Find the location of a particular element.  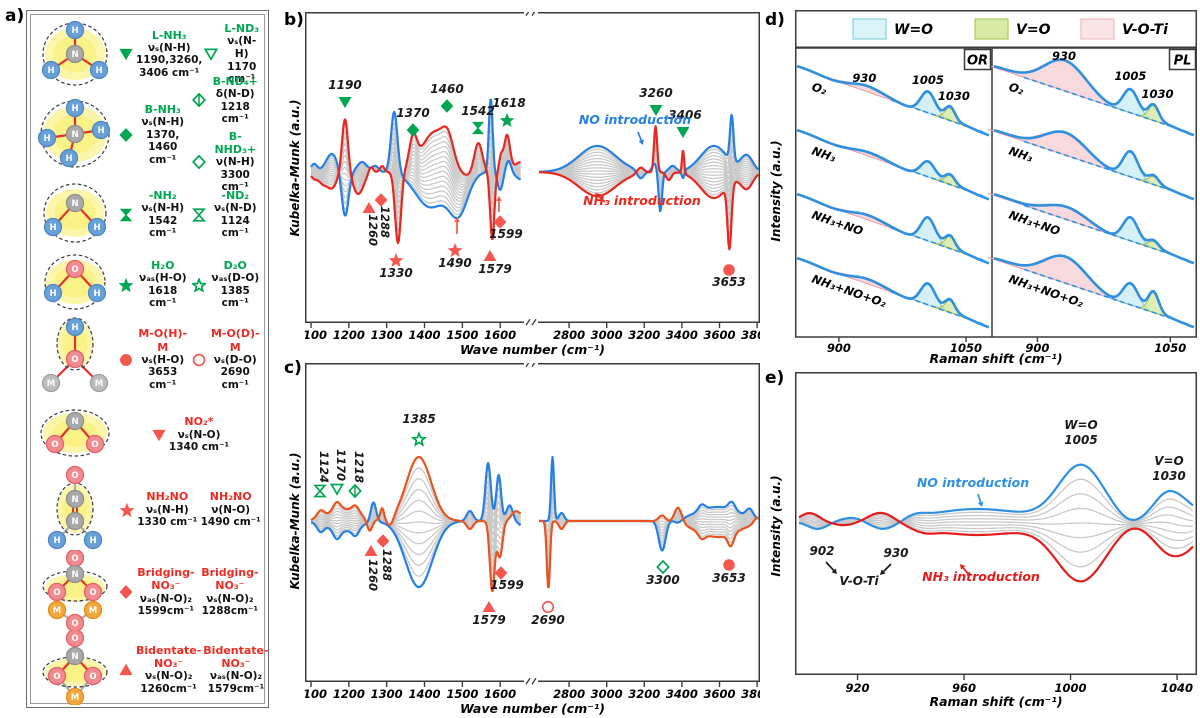

annotation-text: NO introduction is located at coordinates (635, 119).